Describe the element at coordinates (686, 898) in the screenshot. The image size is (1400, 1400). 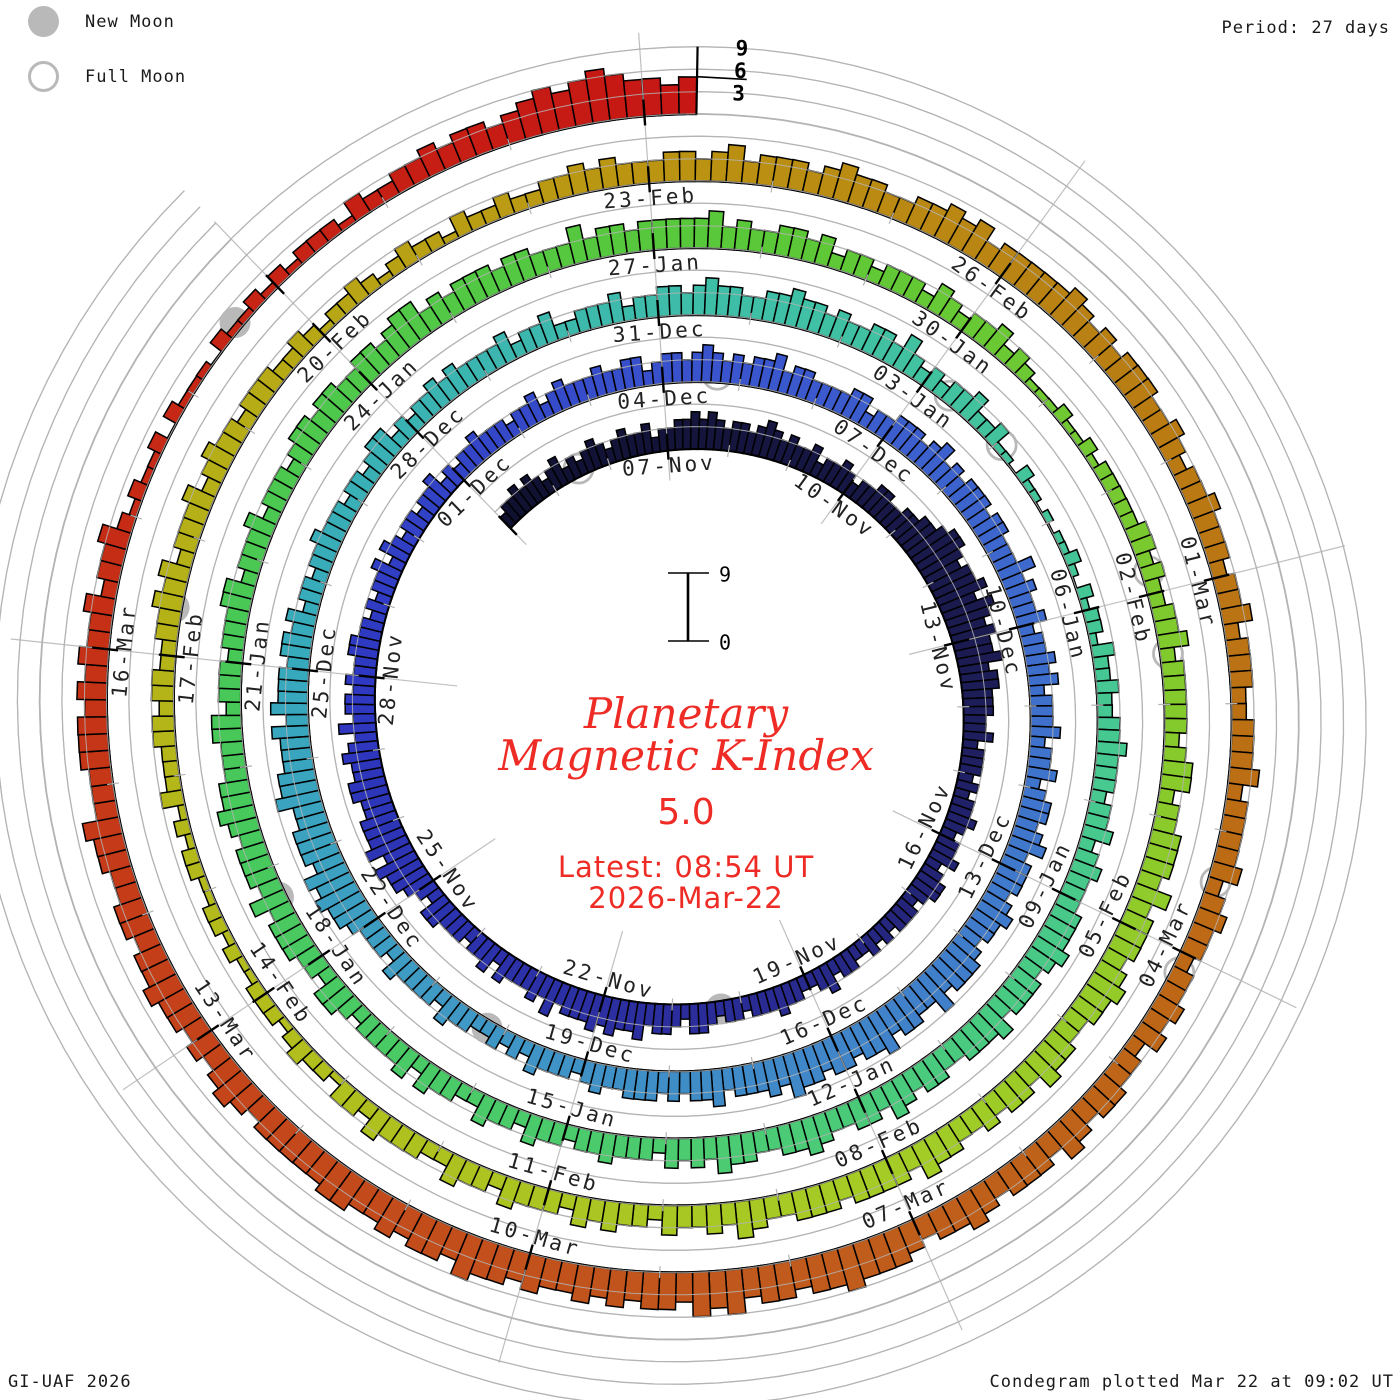
I see `latest-date: 2026-Mar-22` at that location.